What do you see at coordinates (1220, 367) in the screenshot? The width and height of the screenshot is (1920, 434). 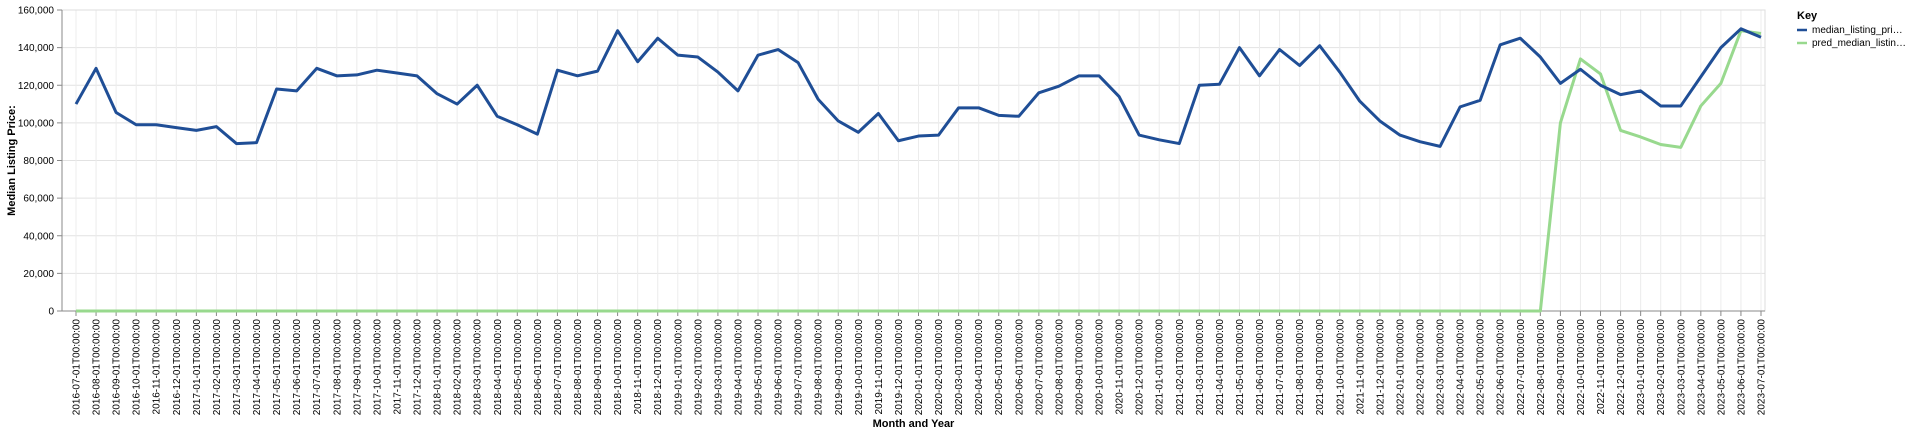 I see `x-tick-label: 2021-04-01T00:00:00` at bounding box center [1220, 367].